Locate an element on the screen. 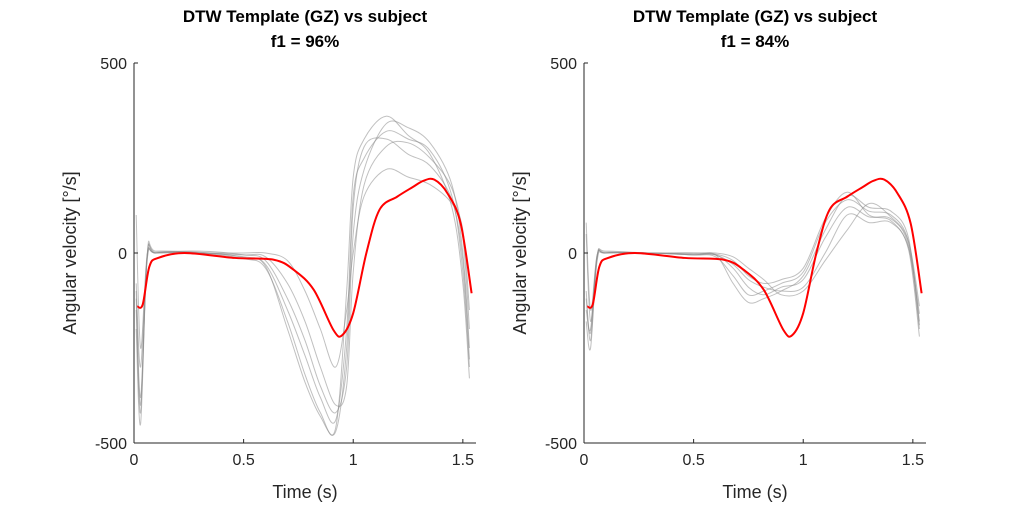  chart-subtitle: f1 = 96% is located at coordinates (305, 41).